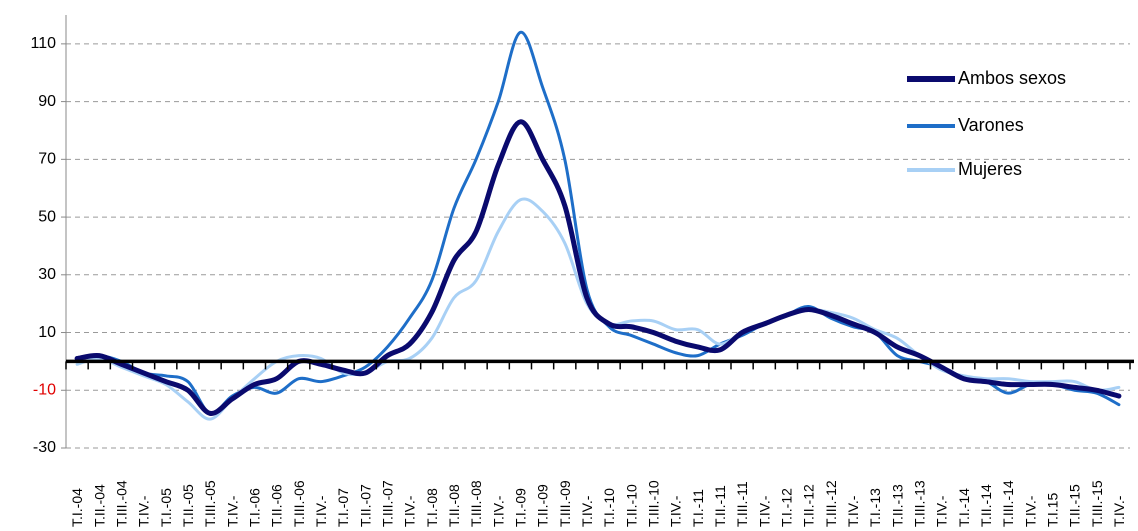 The image size is (1138, 531). What do you see at coordinates (653, 503) in the screenshot?
I see `x-tick-label: T.III.-10` at bounding box center [653, 503].